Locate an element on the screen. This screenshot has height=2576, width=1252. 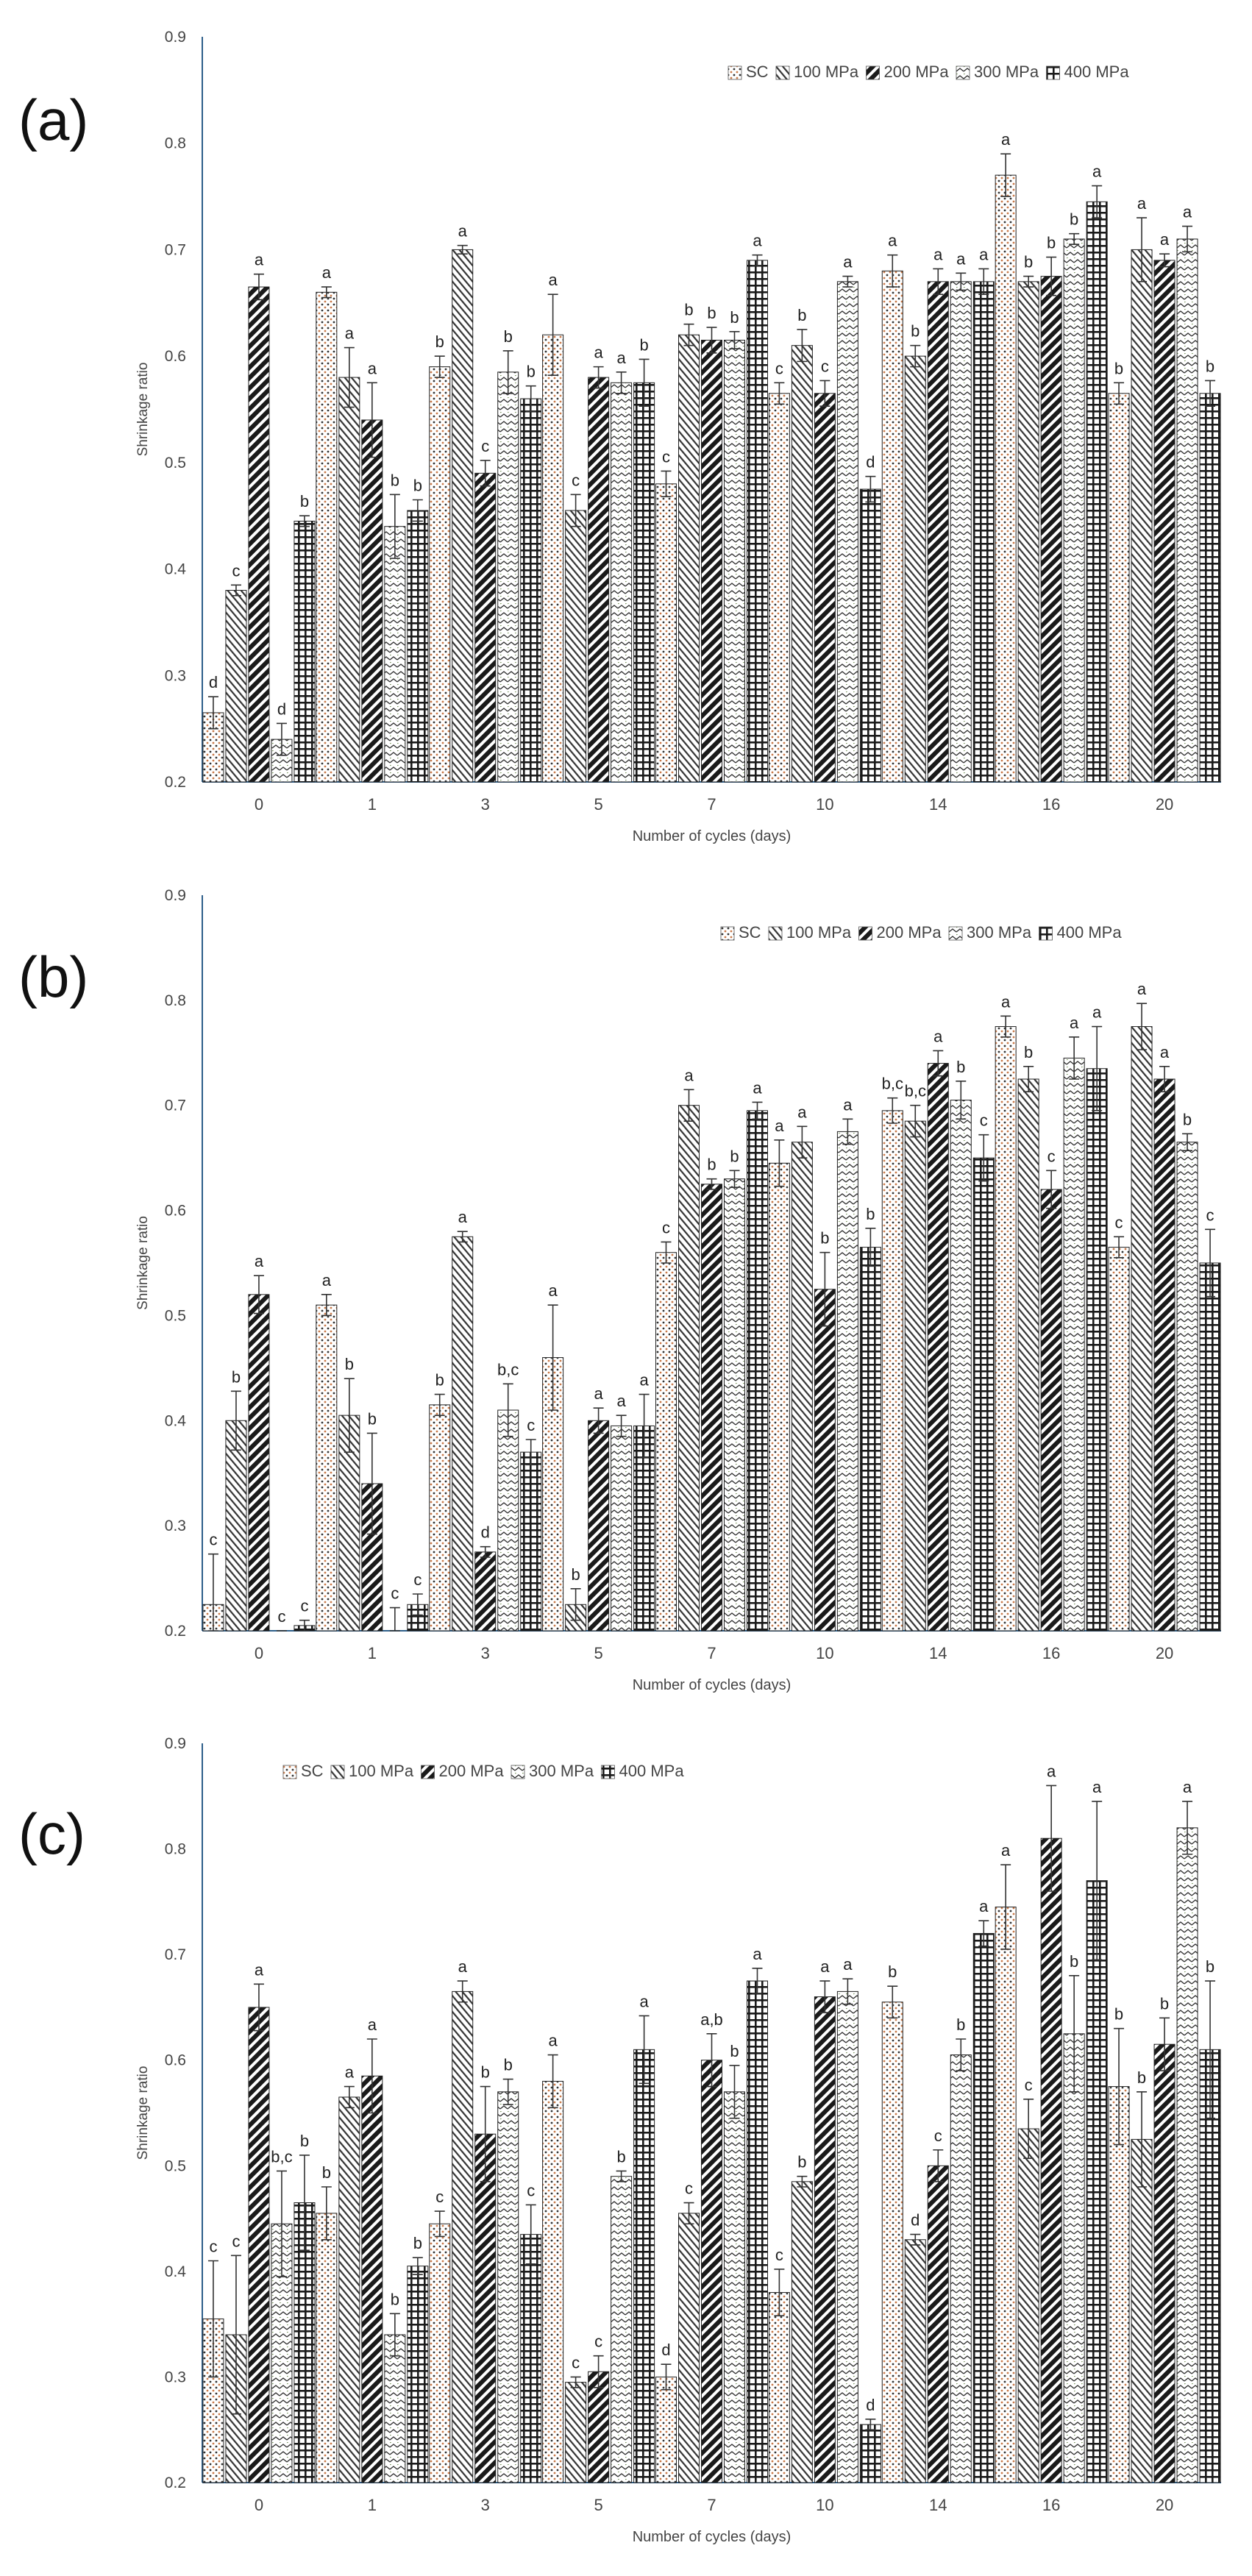
x-tick-label: 16 is located at coordinates (1051, 2505).